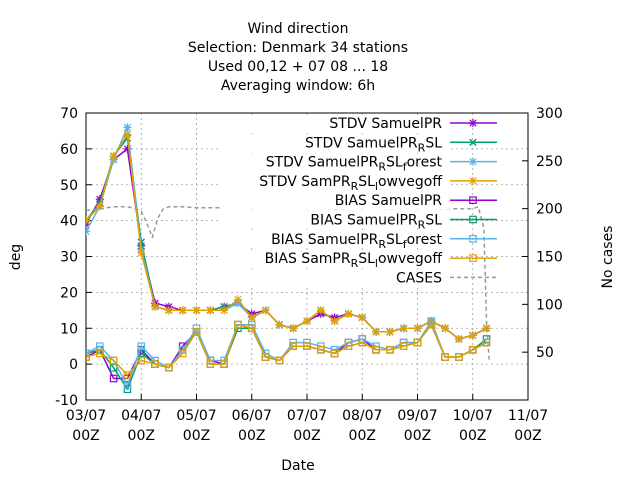 The image size is (640, 480). What do you see at coordinates (542, 233) in the screenshot?
I see `y2-axis-ticks: 50 100 150 200 250 300` at bounding box center [542, 233].